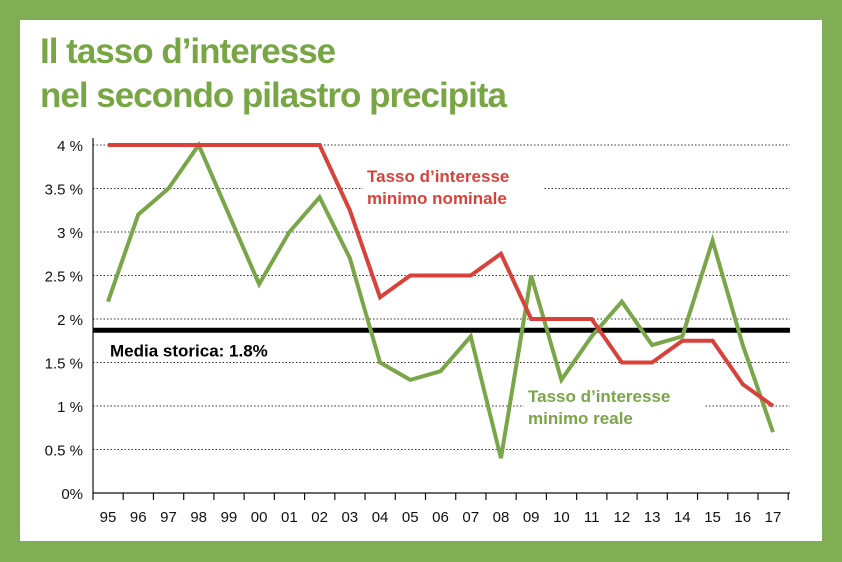  What do you see at coordinates (440, 517) in the screenshot?
I see `x-tick-label: 06` at bounding box center [440, 517].